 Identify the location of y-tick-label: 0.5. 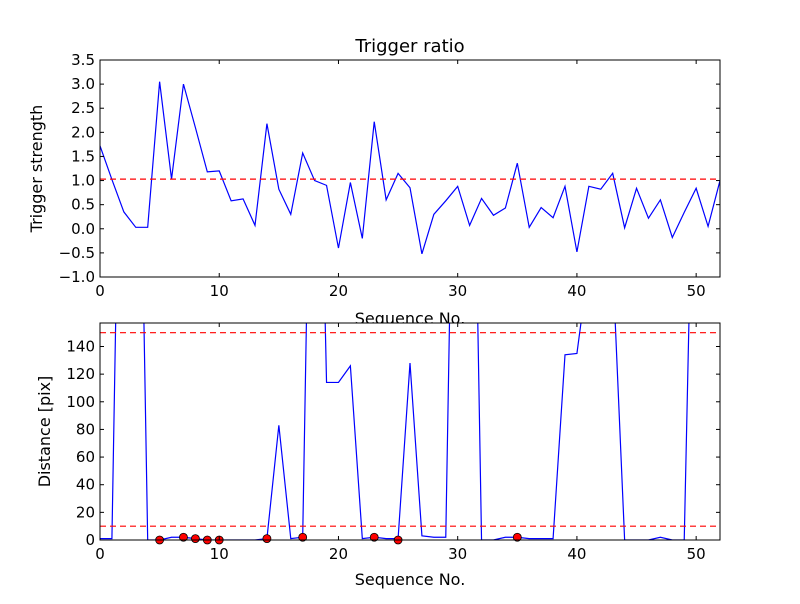
(83, 205).